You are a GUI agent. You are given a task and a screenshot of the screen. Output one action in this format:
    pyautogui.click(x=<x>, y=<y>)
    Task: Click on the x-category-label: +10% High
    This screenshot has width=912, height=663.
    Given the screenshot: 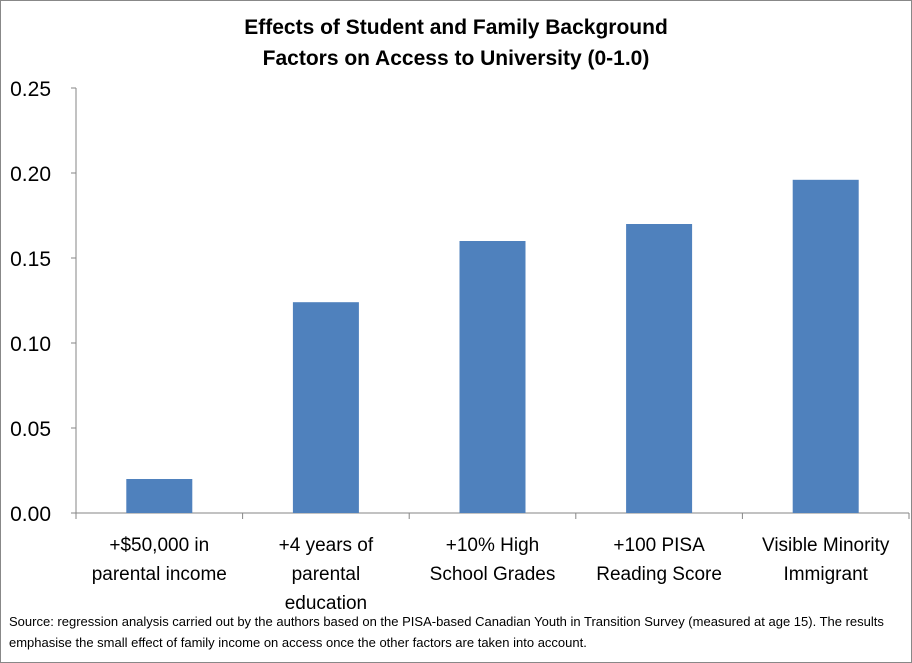 What is the action you would take?
    pyautogui.click(x=492, y=545)
    